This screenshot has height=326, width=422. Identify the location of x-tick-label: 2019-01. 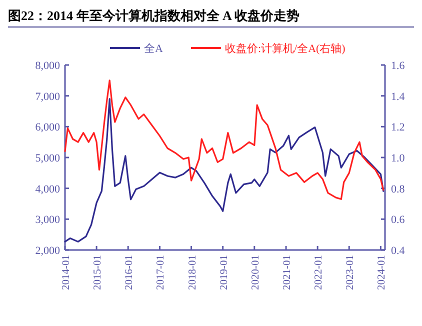
(224, 272).